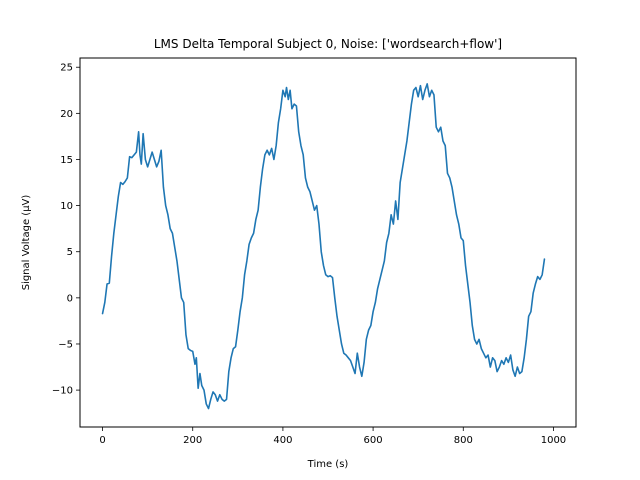  What do you see at coordinates (192, 440) in the screenshot?
I see `x-tick-label: 200` at bounding box center [192, 440].